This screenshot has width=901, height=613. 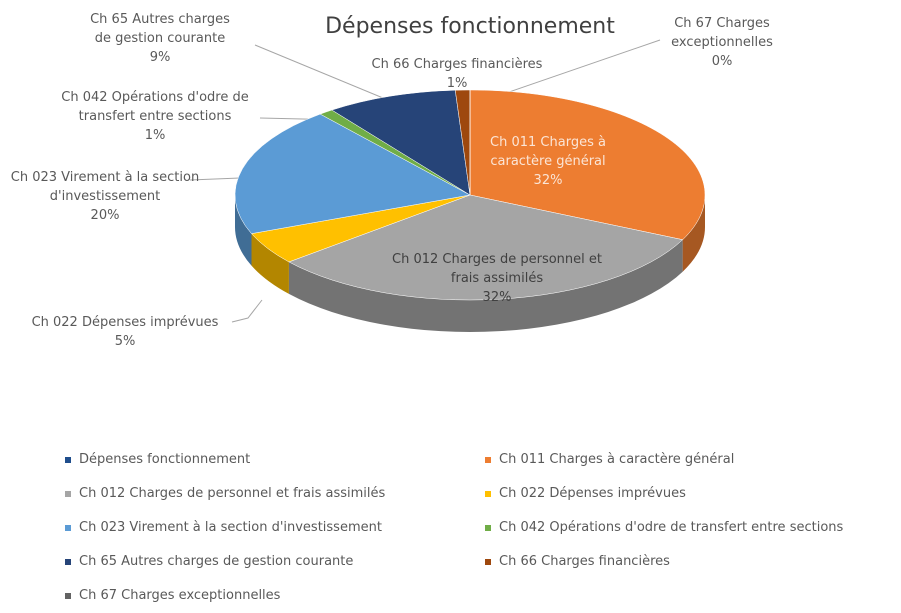 I want to click on legend-item: Ch 67 Charges exceptionnelles, so click(x=172, y=595).